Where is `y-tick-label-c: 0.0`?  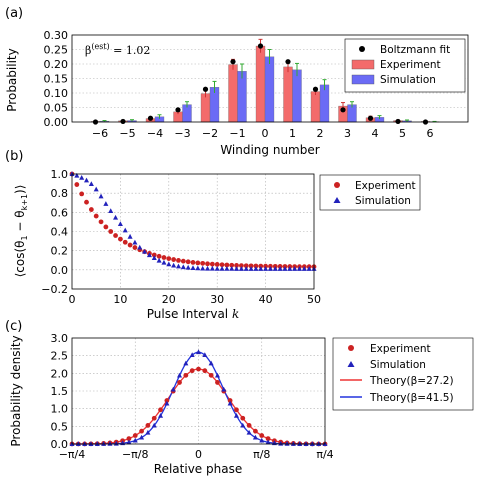 y-tick-label-c: 0.0 is located at coordinates (60, 444).